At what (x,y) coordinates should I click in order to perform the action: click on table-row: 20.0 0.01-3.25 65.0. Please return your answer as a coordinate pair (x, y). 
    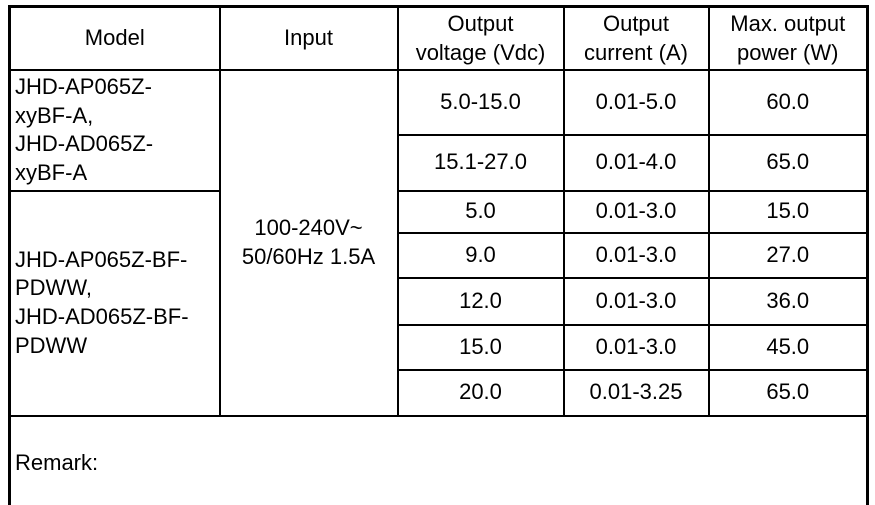
    Looking at the image, I should click on (439, 392).